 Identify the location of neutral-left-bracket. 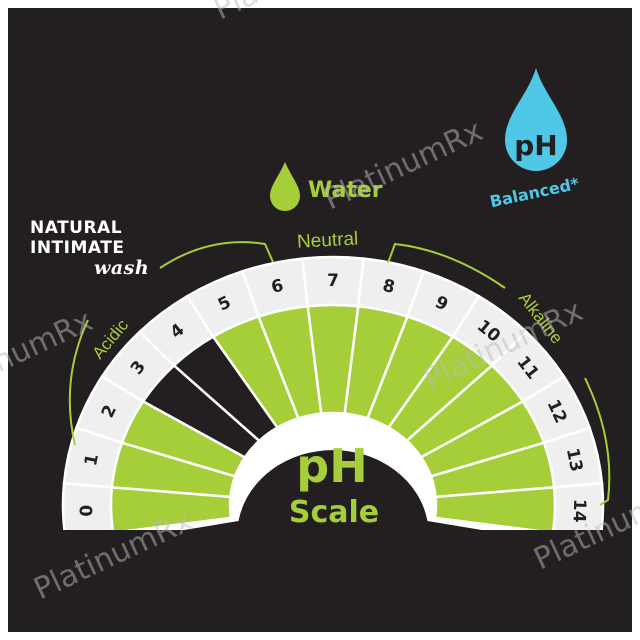
(216, 255).